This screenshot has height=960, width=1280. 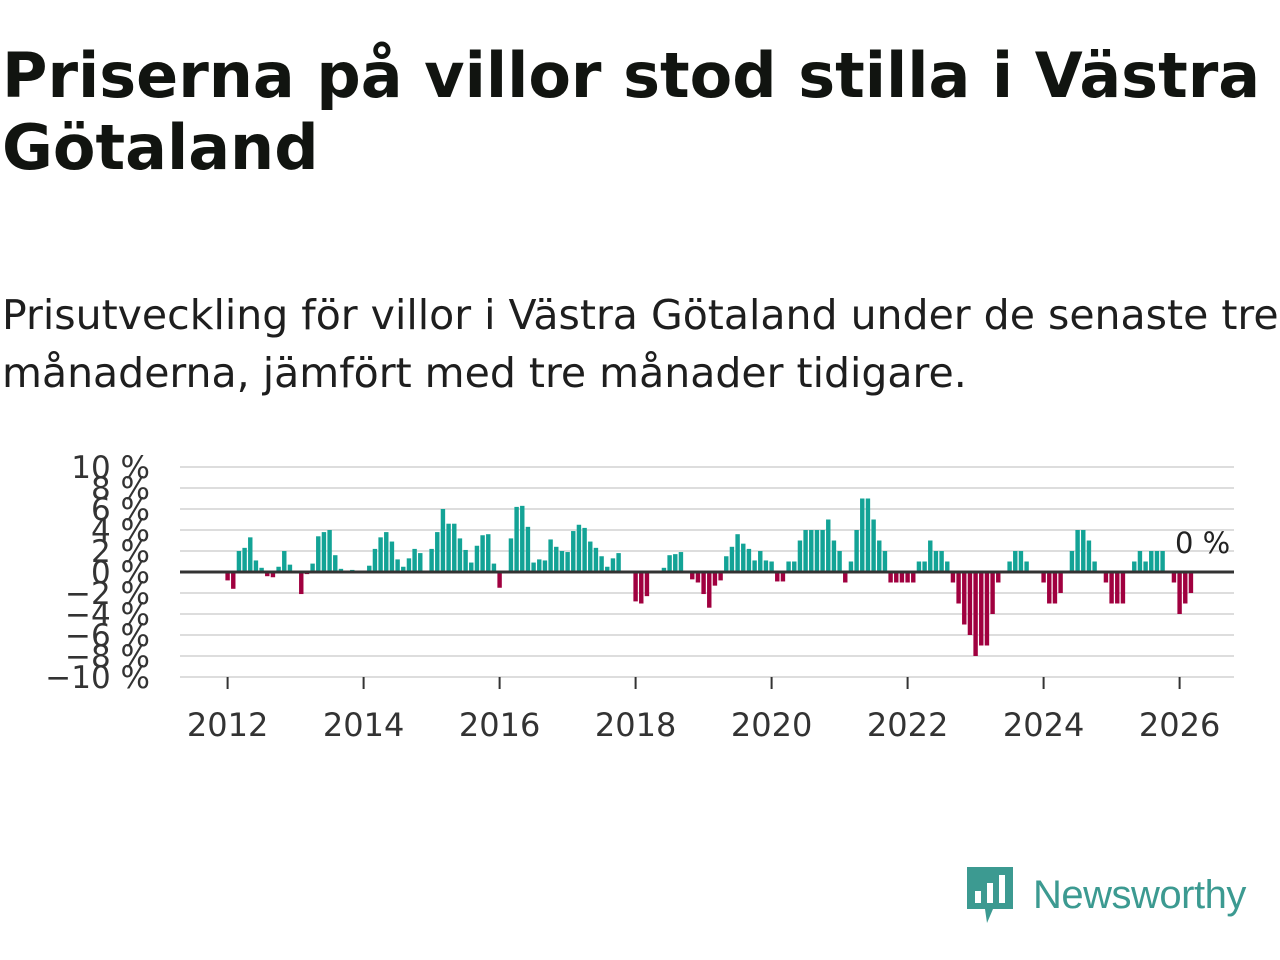 What do you see at coordinates (990, 895) in the screenshot?
I see `newsworthy-icon` at bounding box center [990, 895].